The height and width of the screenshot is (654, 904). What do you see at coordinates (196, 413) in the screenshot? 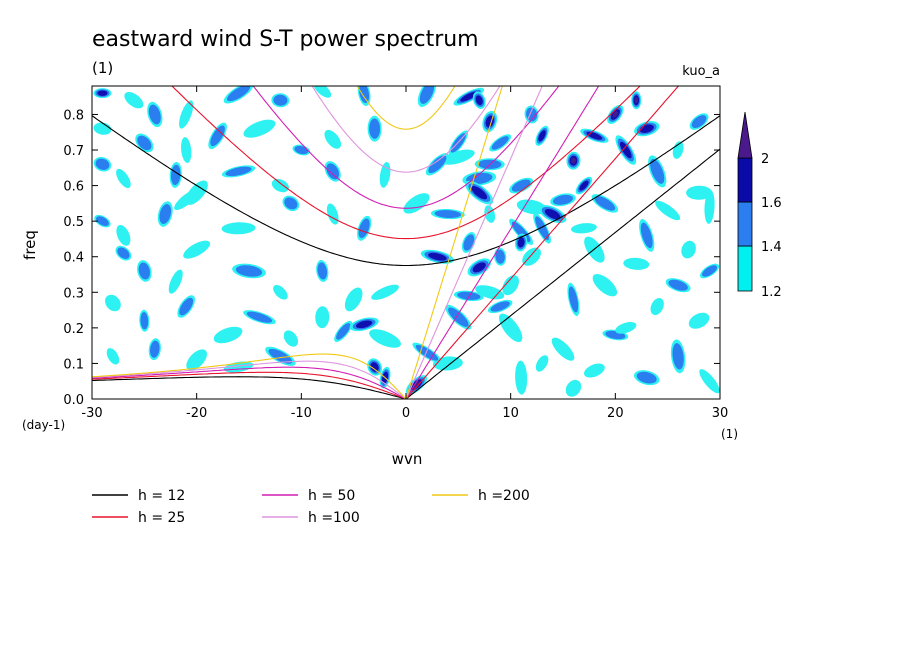
I see `x-tick-label: -20` at bounding box center [196, 413].